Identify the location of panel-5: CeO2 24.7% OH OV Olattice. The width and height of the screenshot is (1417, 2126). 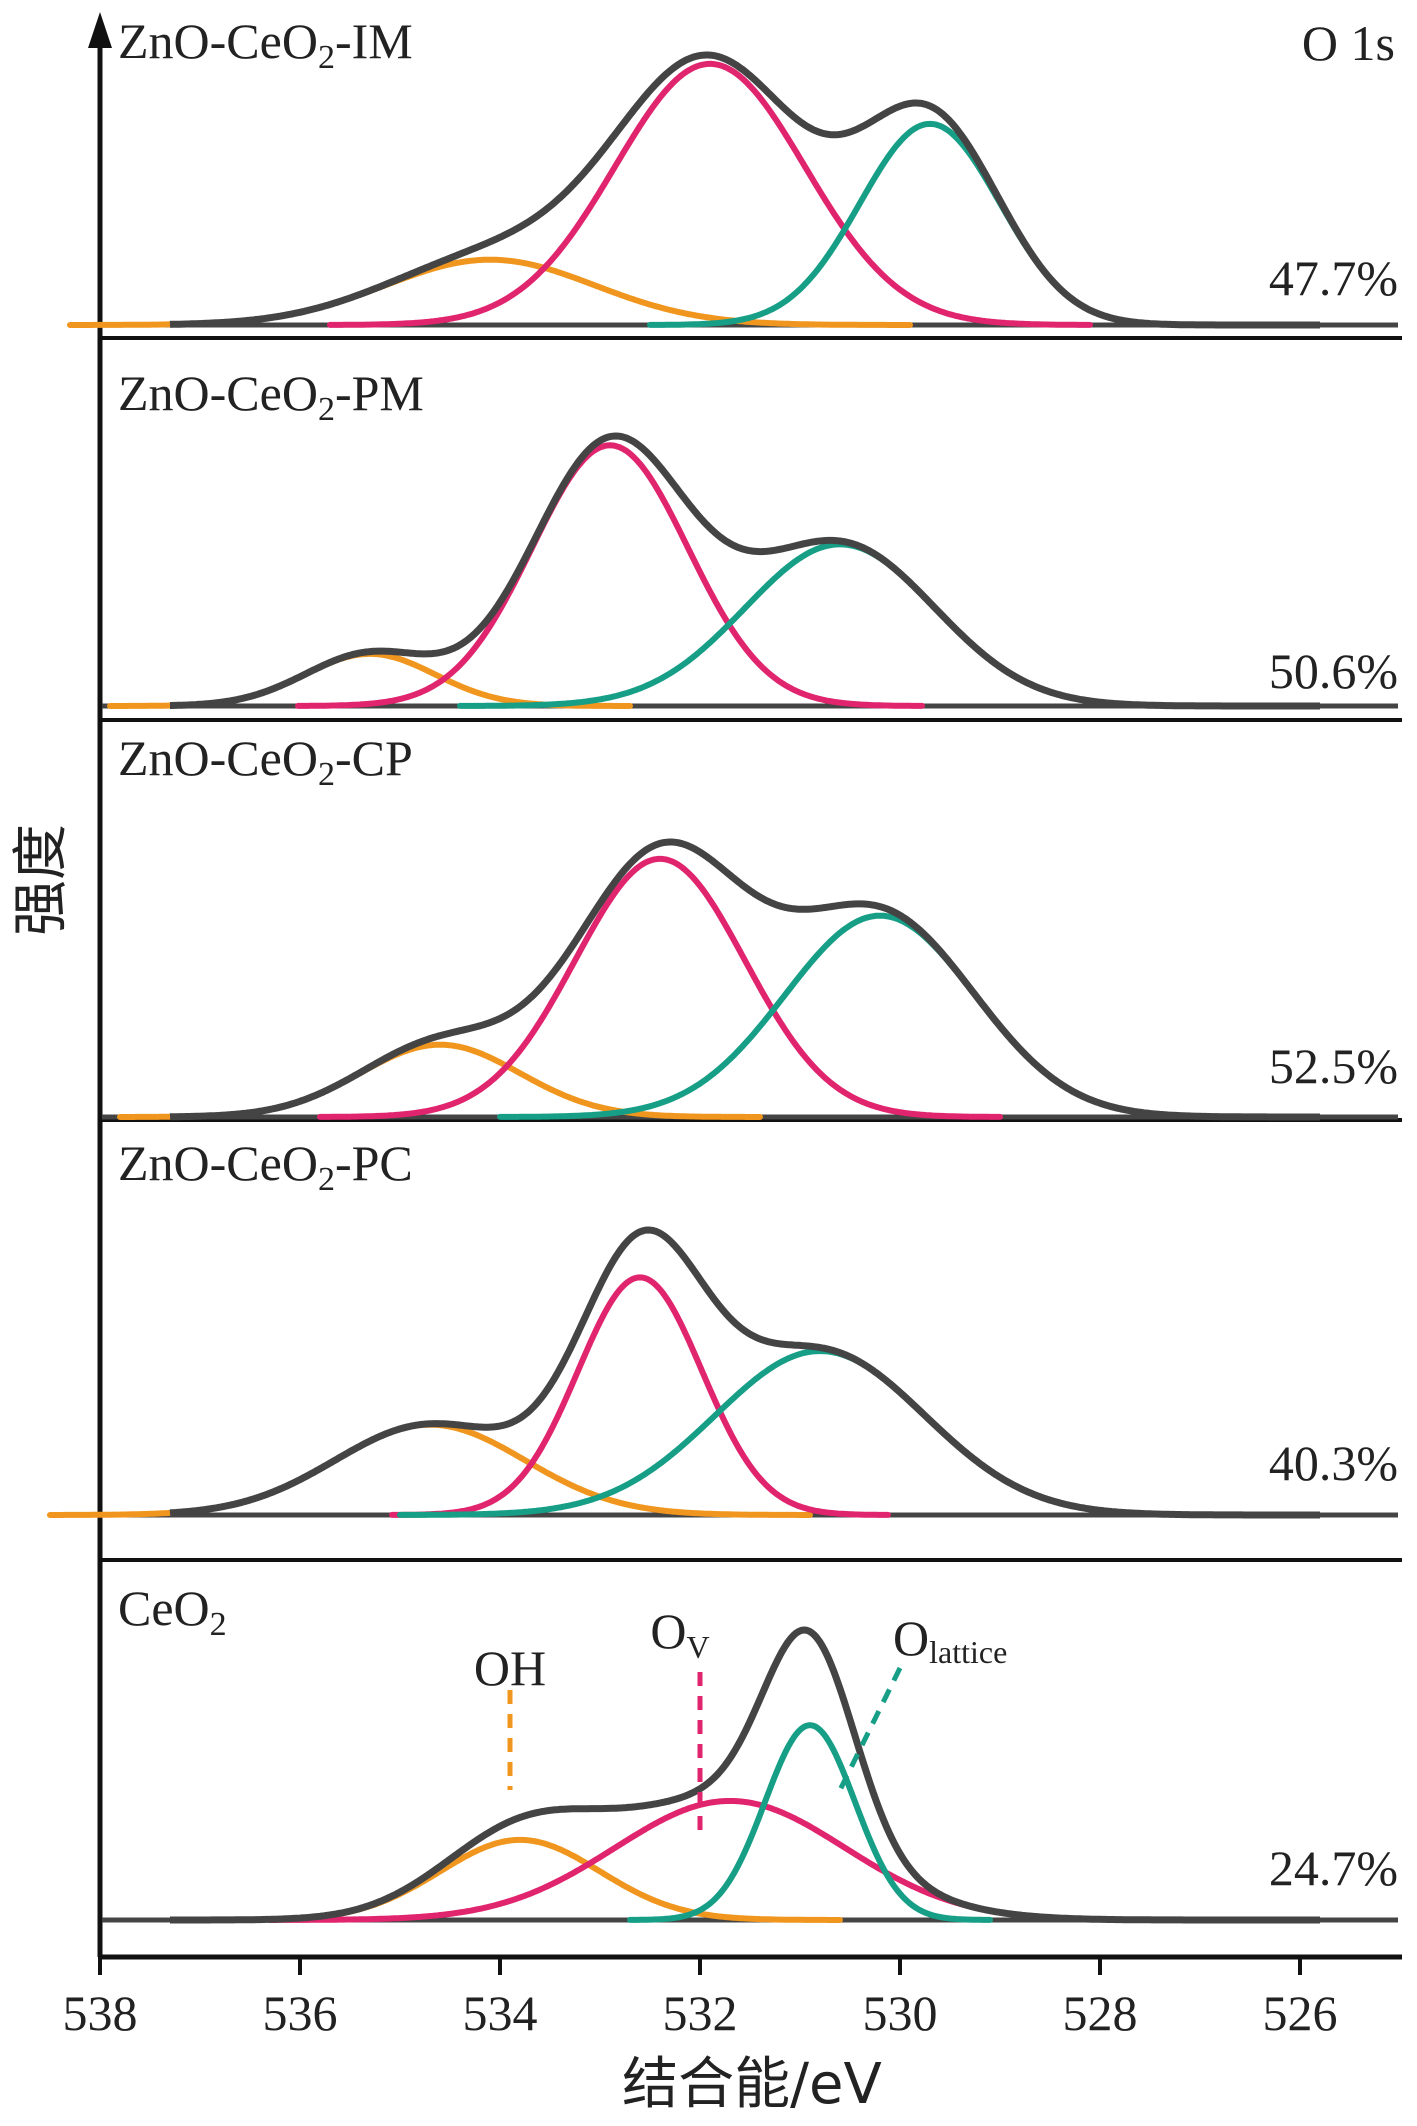
(750, 1752).